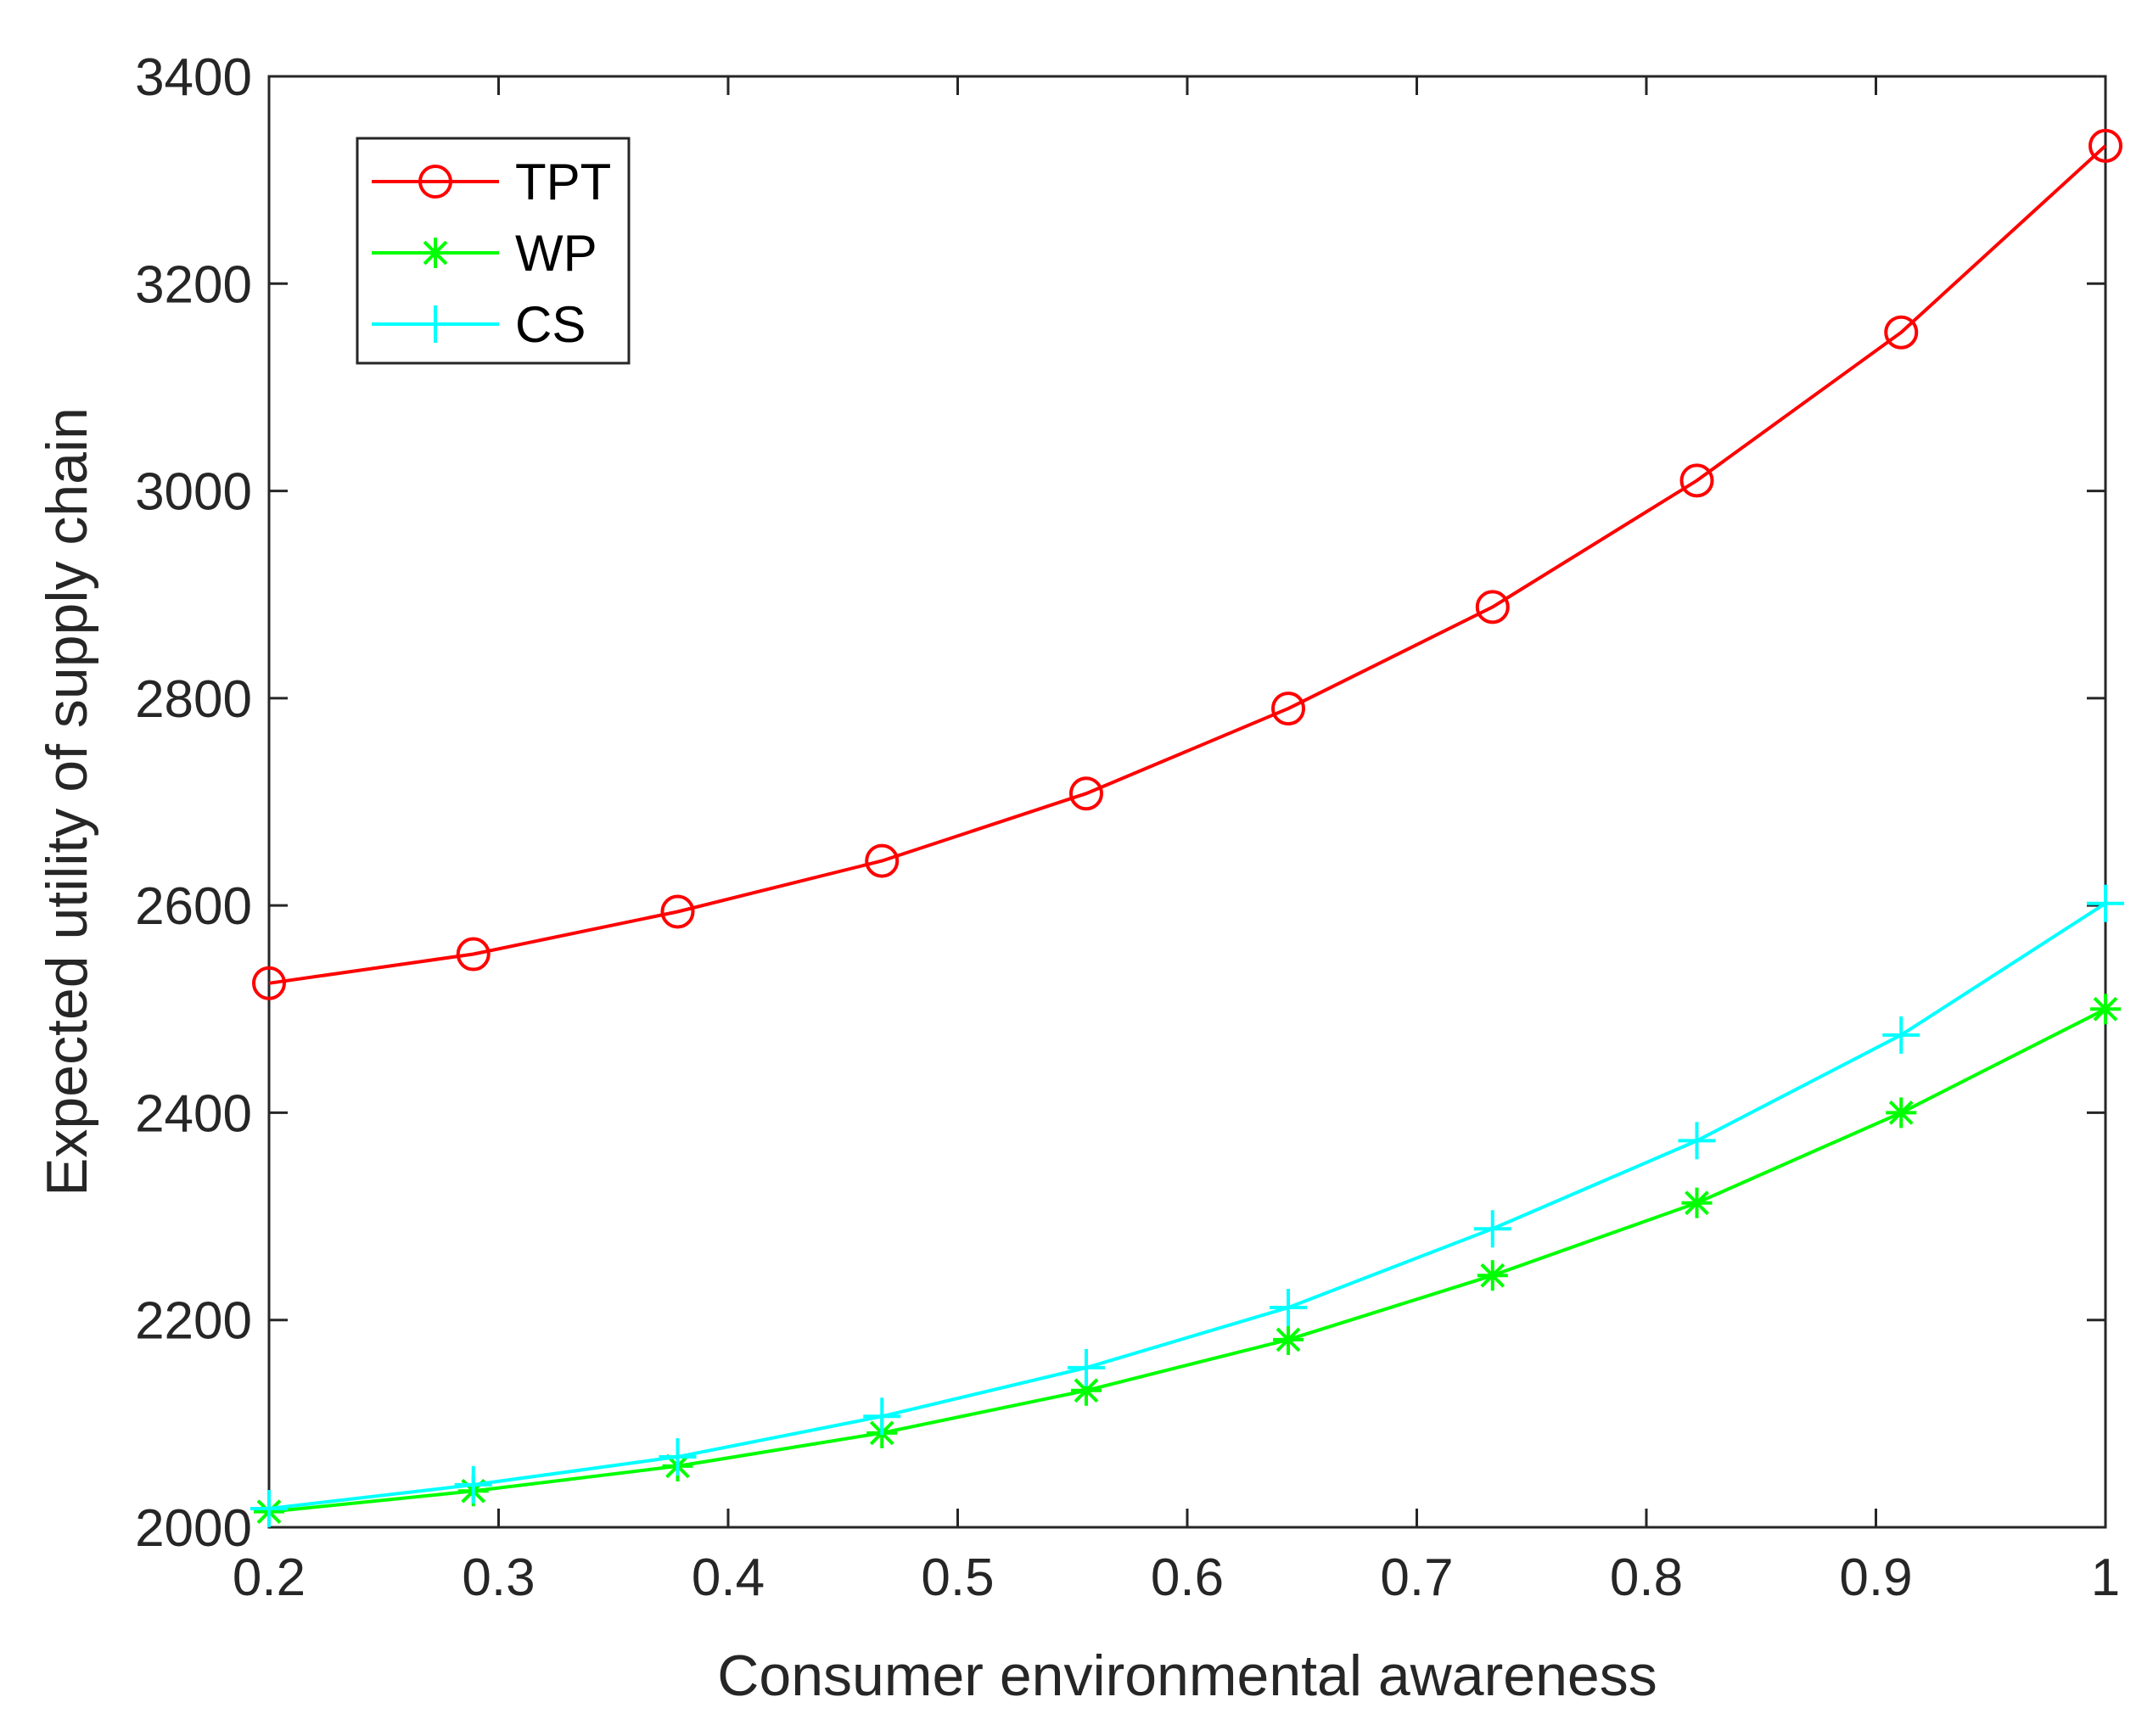 The image size is (2153, 1736). I want to click on legend-item-wp: WP, so click(484, 254).